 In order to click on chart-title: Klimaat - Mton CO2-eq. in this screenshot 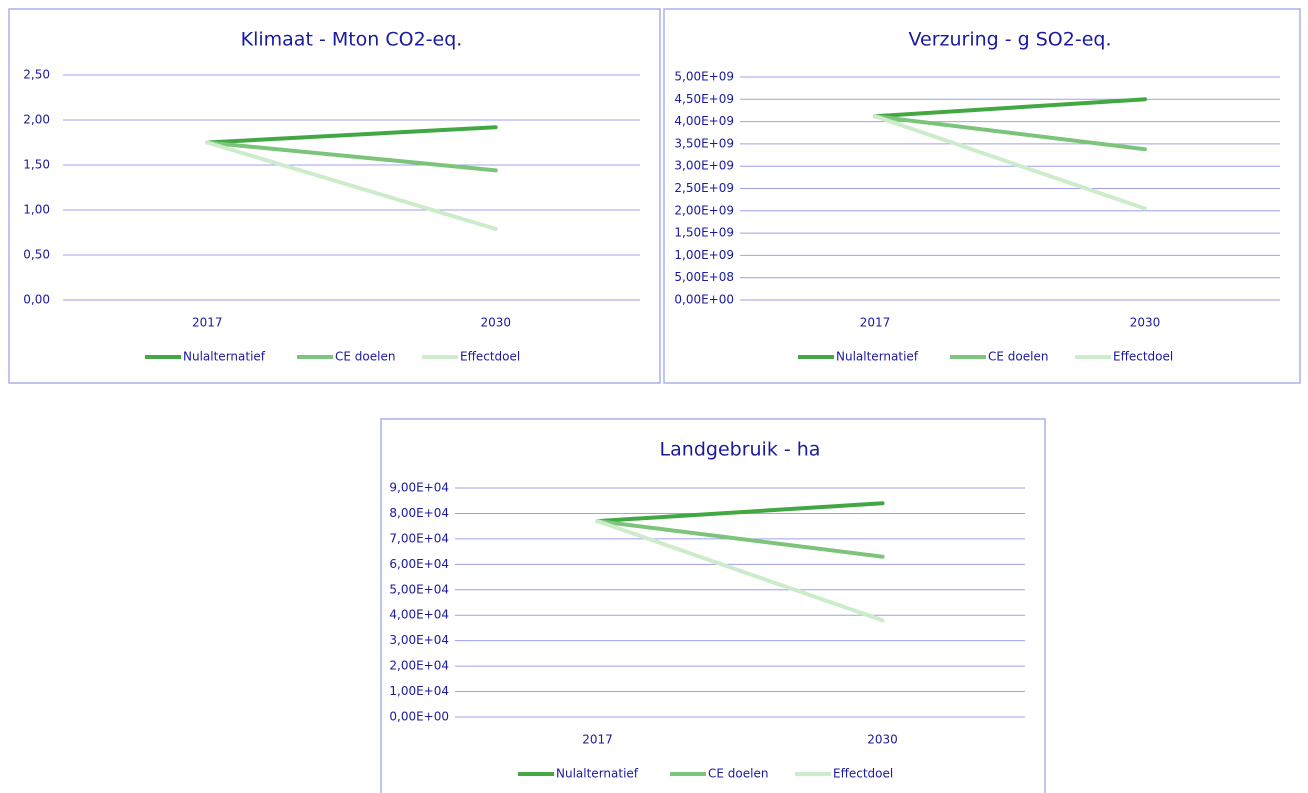, I will do `click(352, 40)`.